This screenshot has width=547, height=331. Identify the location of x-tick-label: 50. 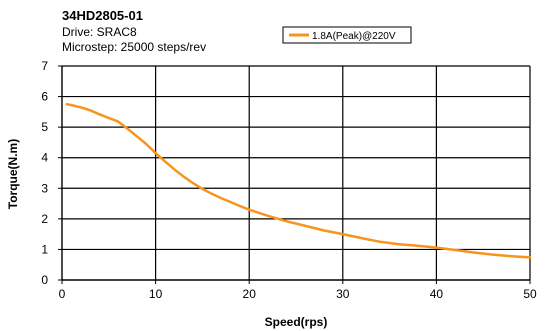
(530, 294).